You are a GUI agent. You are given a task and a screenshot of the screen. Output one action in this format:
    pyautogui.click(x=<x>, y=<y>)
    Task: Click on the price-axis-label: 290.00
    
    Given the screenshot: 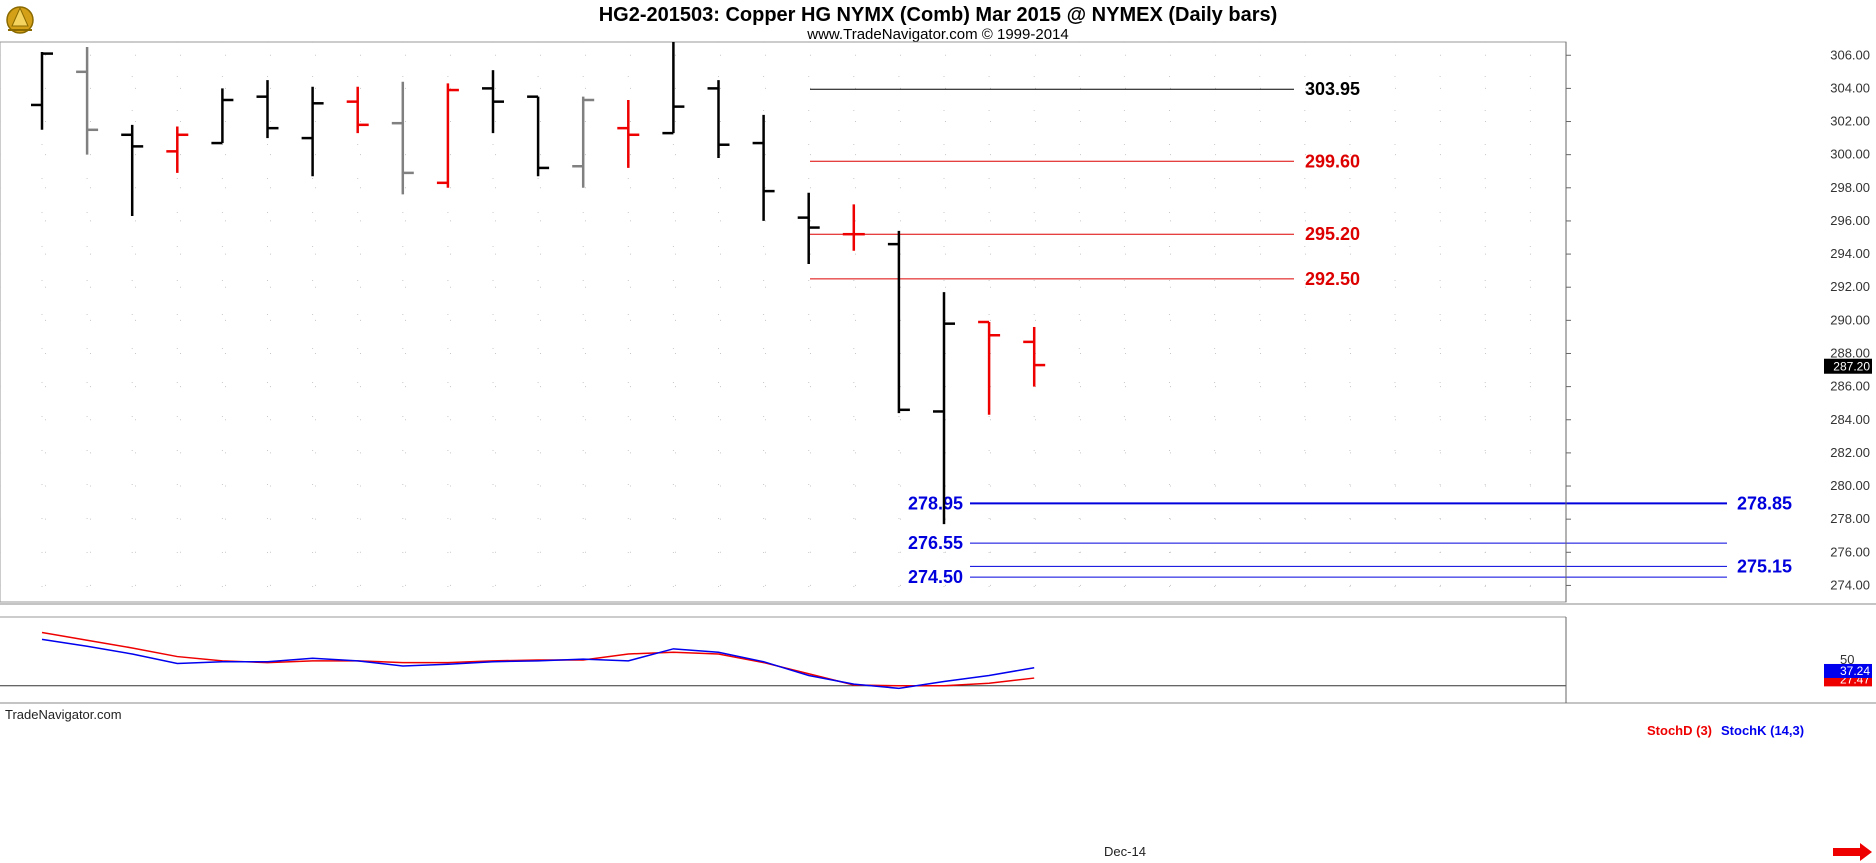 What is the action you would take?
    pyautogui.click(x=1850, y=319)
    